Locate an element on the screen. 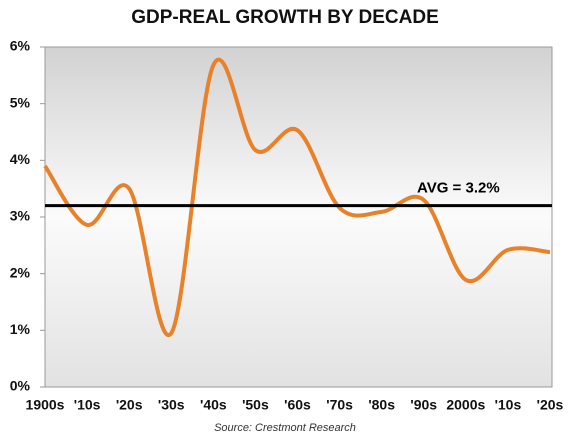 The height and width of the screenshot is (447, 571). x-tick-label: '50s is located at coordinates (255, 405).